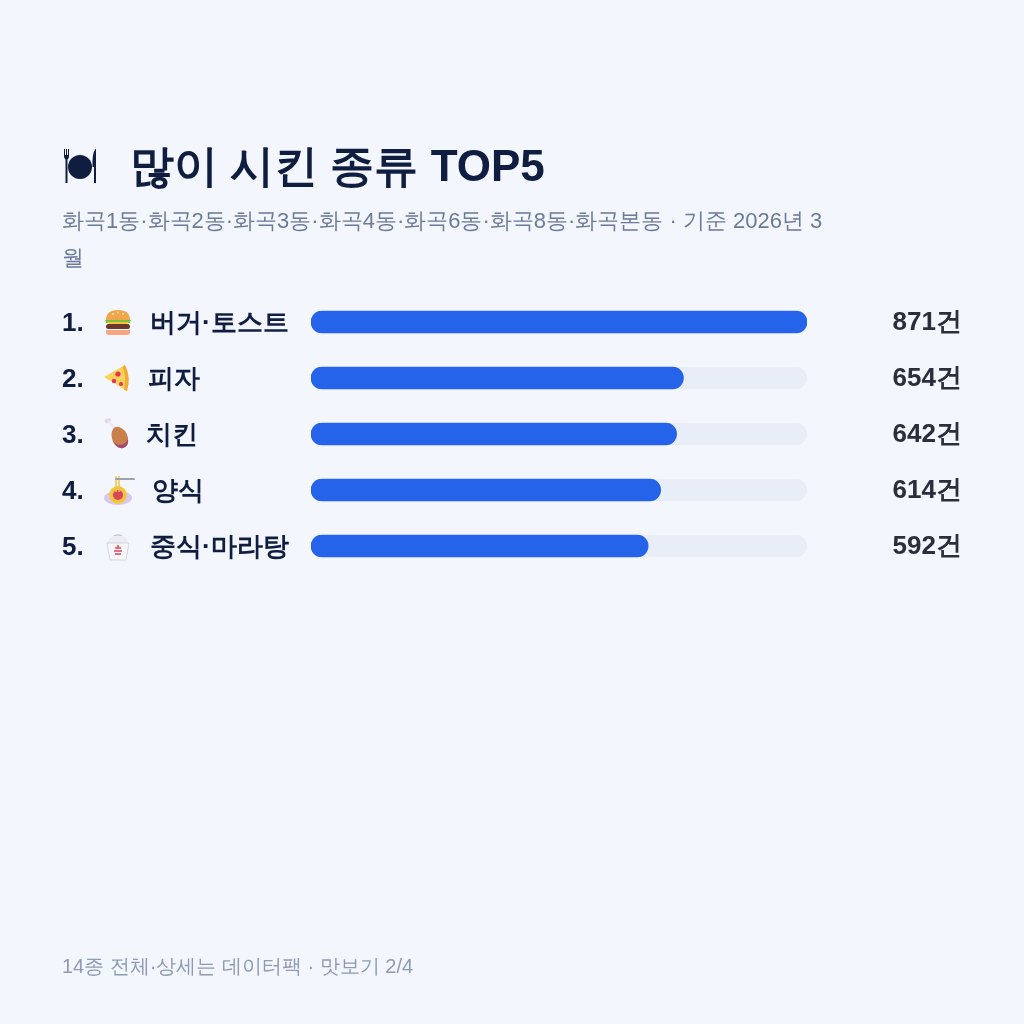 The image size is (1024, 1024). I want to click on chart-subtitle: 화곡1동·화곡2동·화곡3동·화곡4동·화곡6동·화곡8동·화곡본동 · 기준 2026년 3월, so click(443, 239).